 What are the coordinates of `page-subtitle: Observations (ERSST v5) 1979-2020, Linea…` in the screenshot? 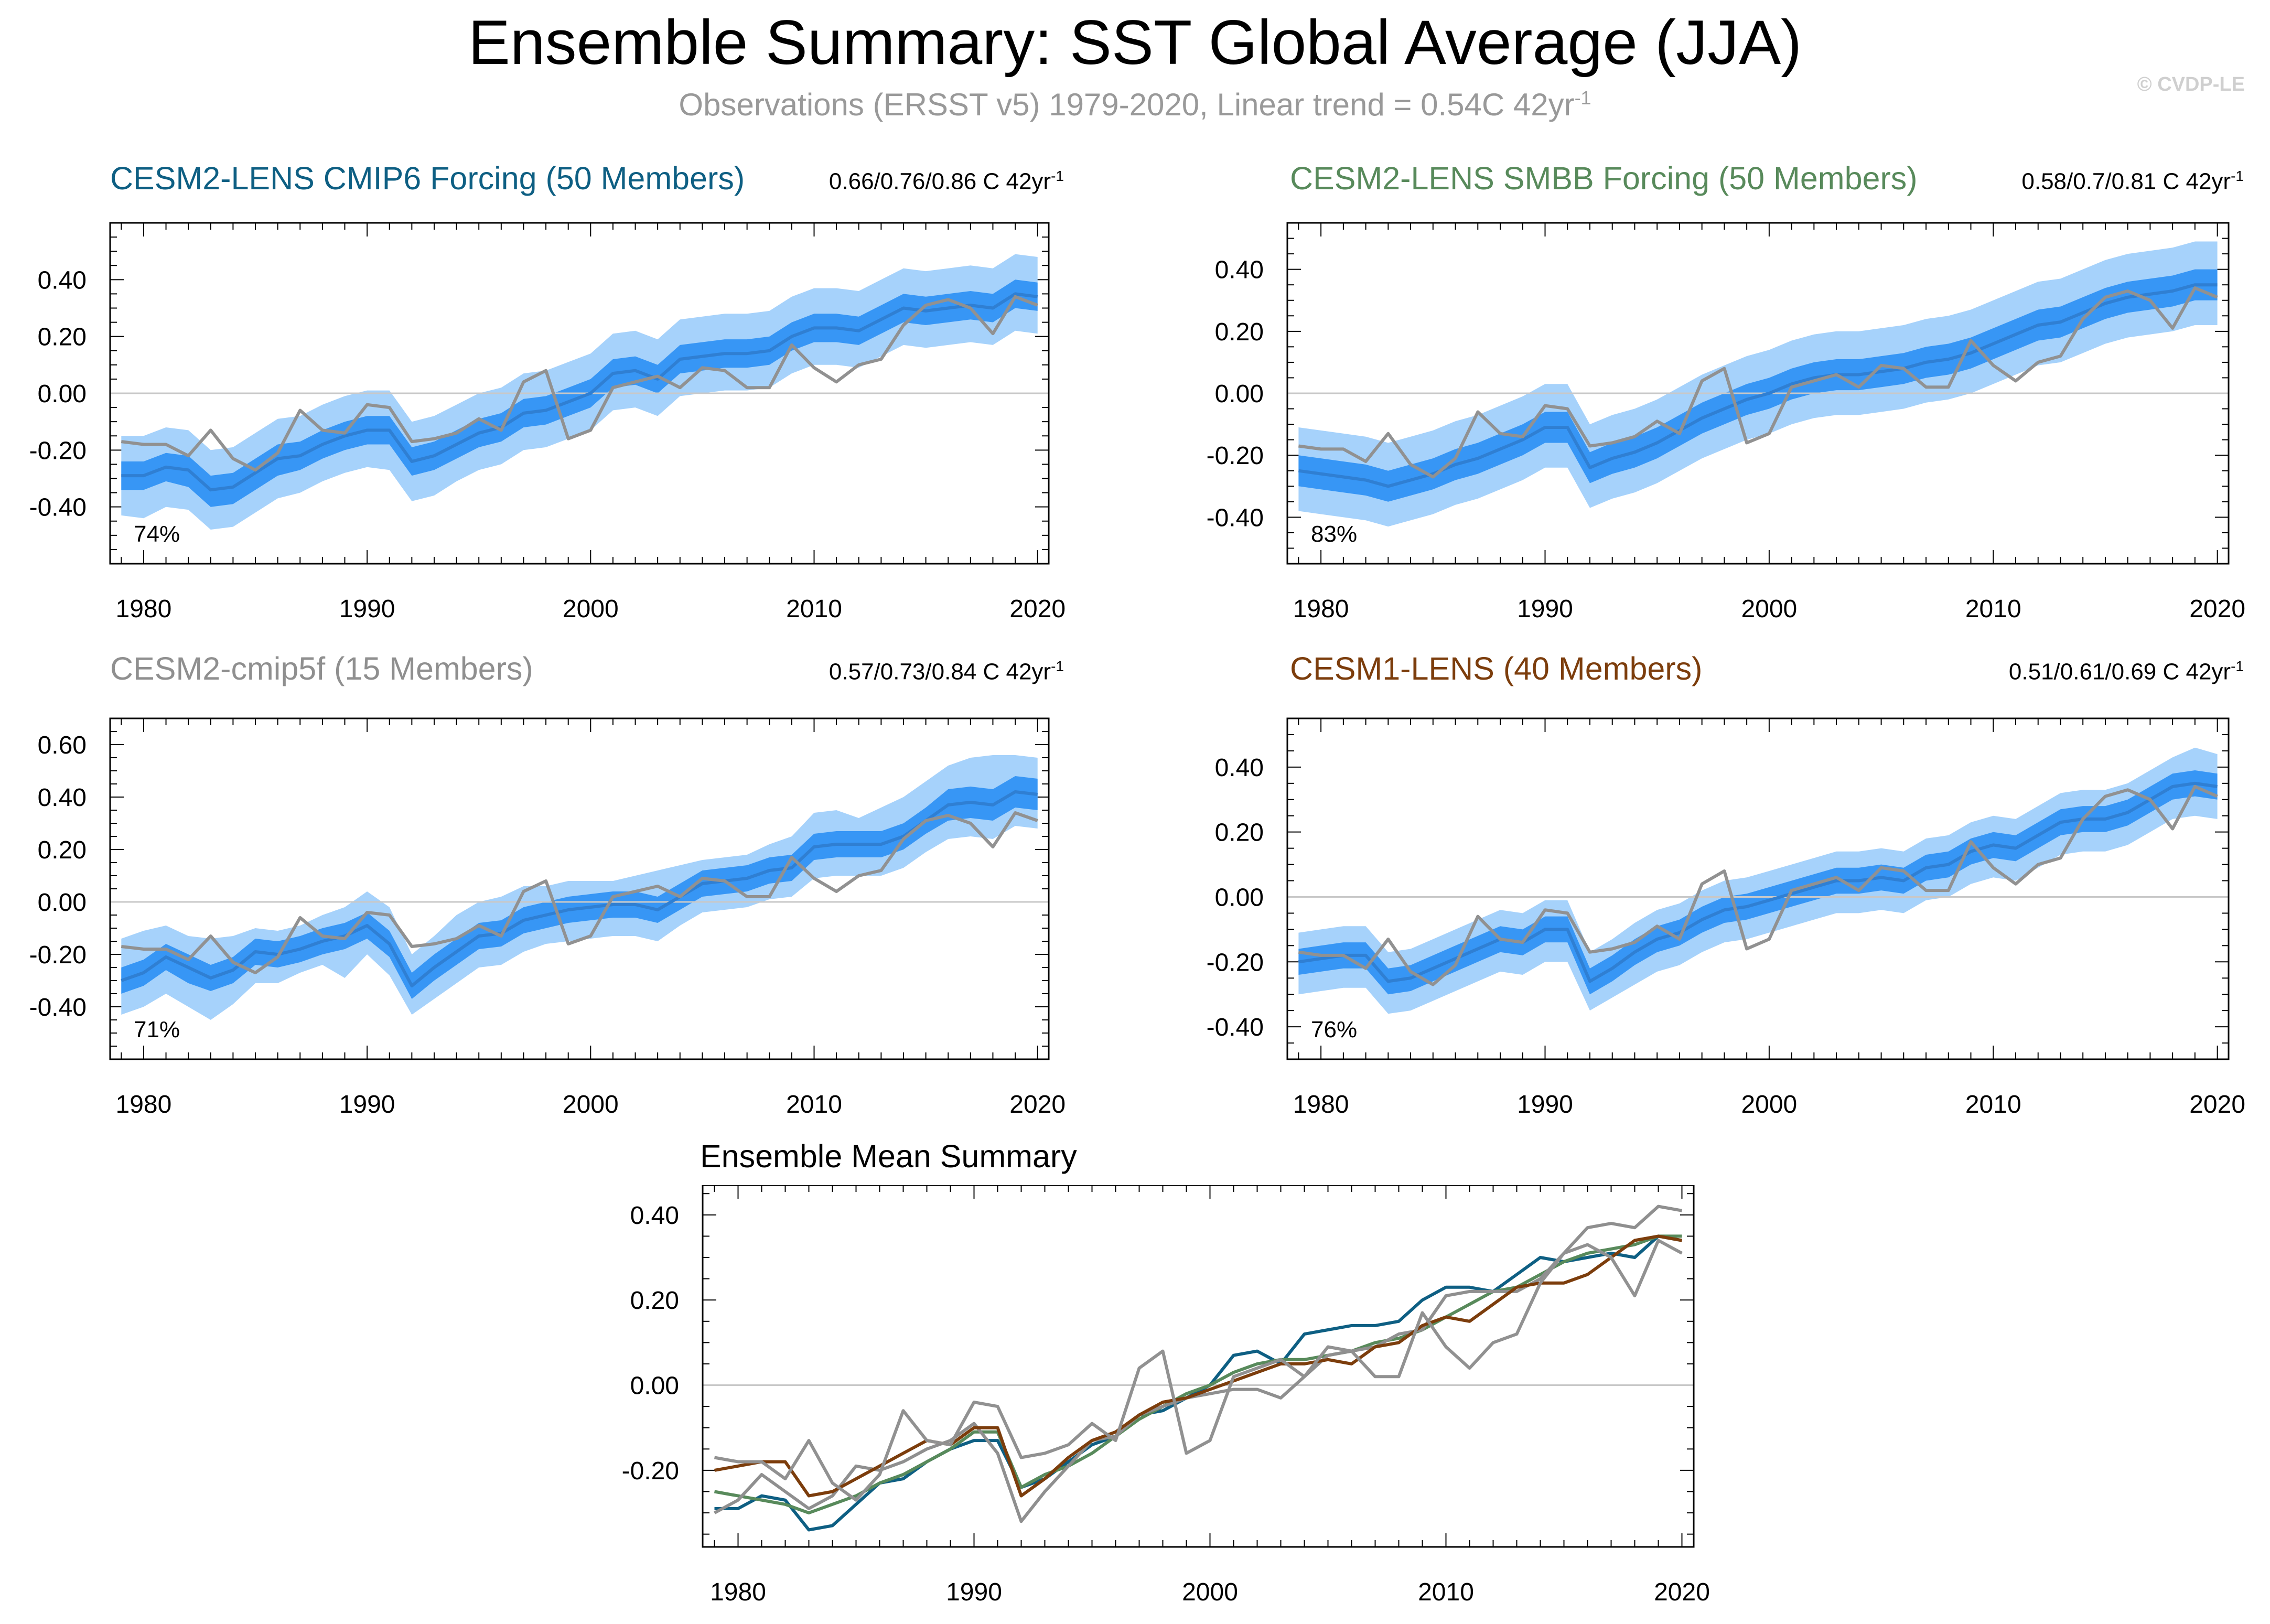 It's located at (1135, 104).